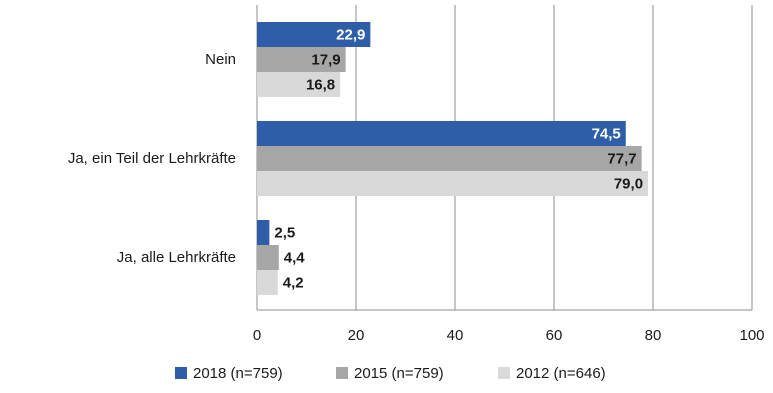 The height and width of the screenshot is (393, 773). What do you see at coordinates (356, 335) in the screenshot?
I see `x-tick-label: 20` at bounding box center [356, 335].